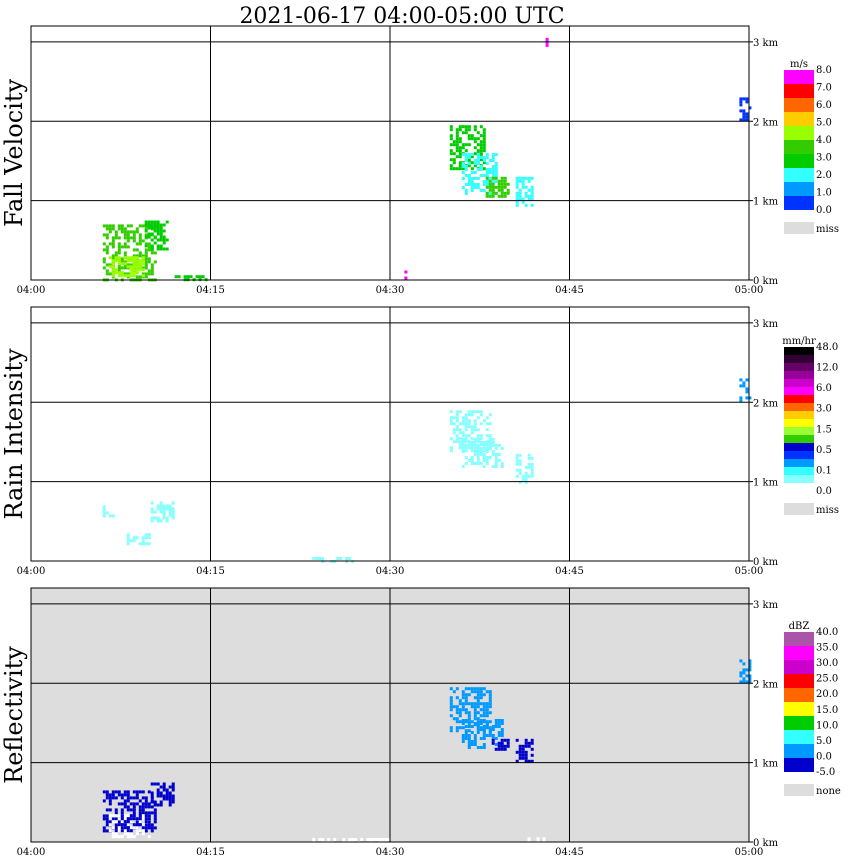  I want to click on y-tick-label: 2 km, so click(766, 122).